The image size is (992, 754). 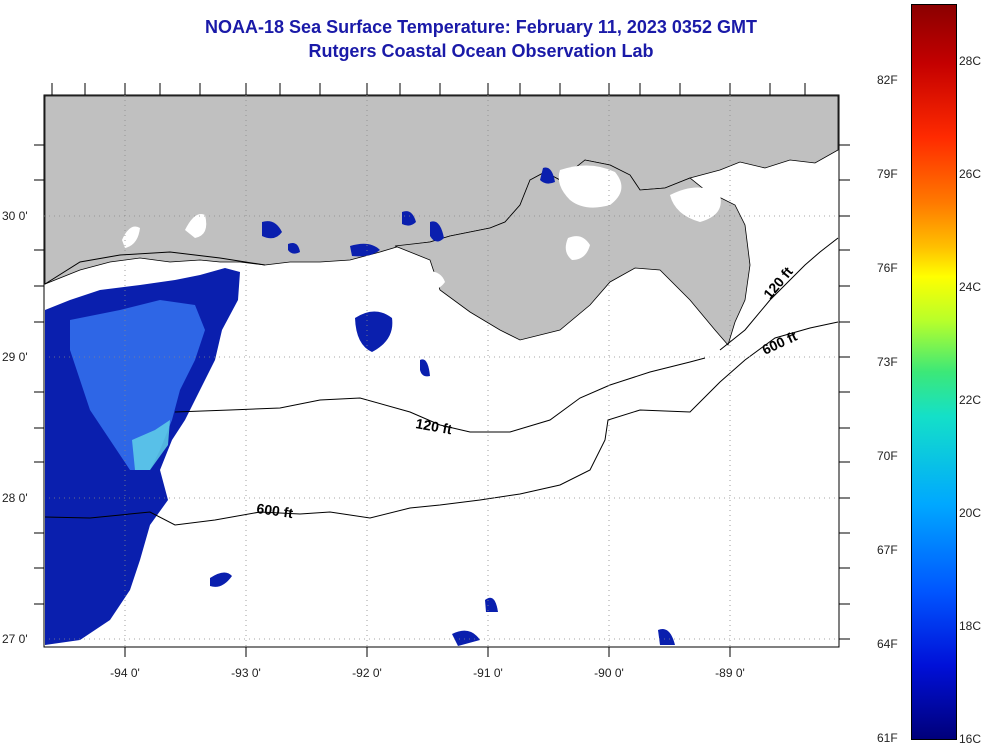 What do you see at coordinates (934, 372) in the screenshot?
I see `color-scale-bar` at bounding box center [934, 372].